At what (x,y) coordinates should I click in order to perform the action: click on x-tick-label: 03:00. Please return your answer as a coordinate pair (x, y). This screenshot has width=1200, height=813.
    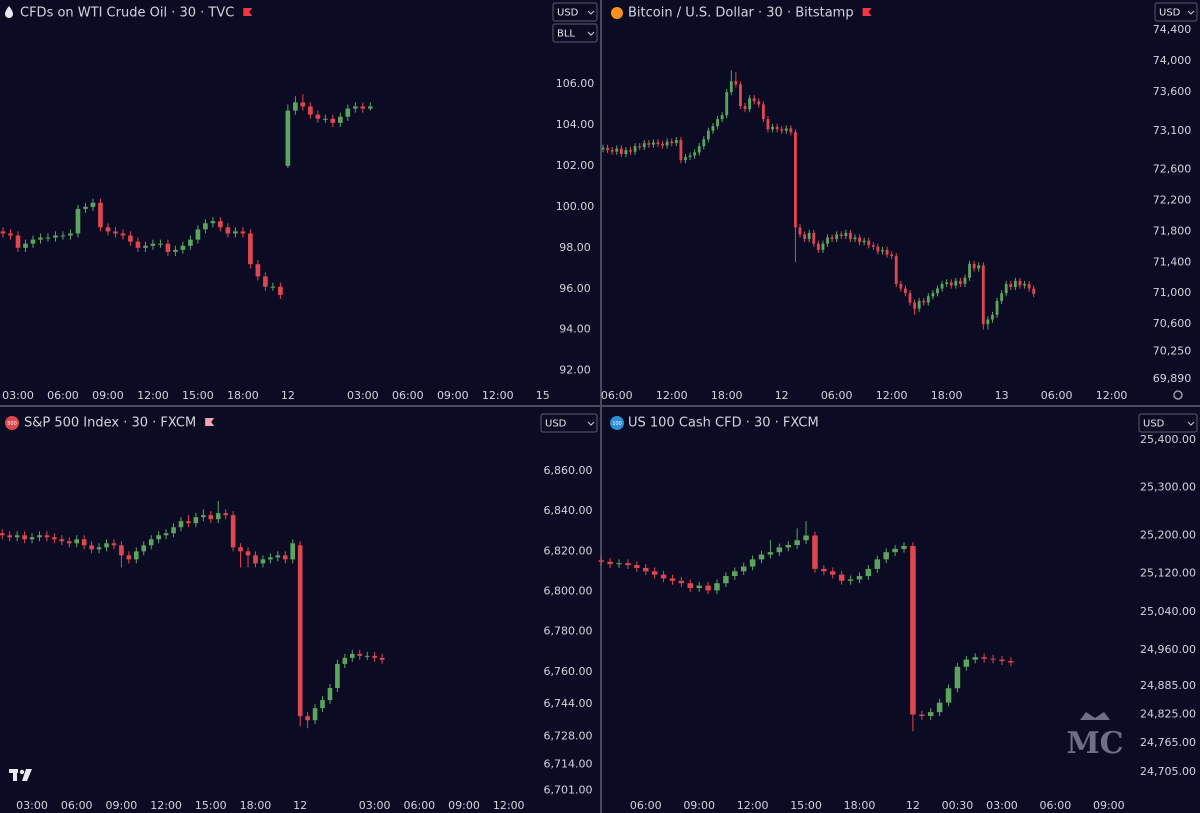
    Looking at the image, I should click on (18, 395).